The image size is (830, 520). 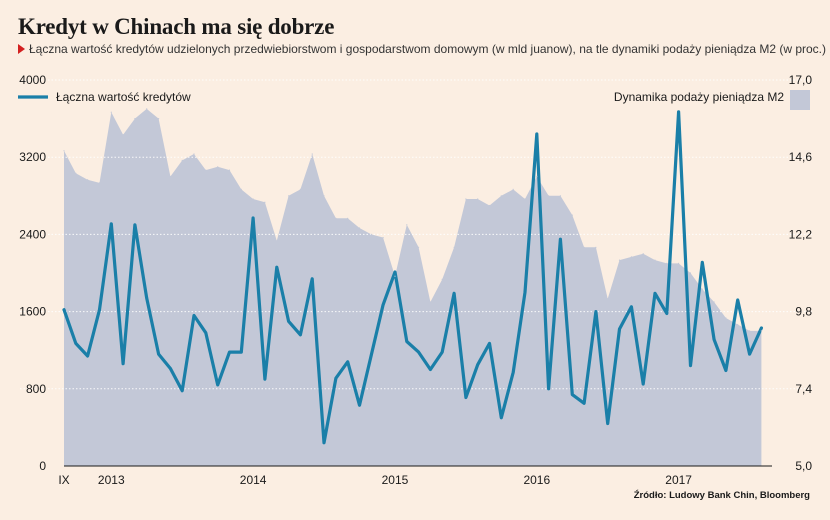 What do you see at coordinates (801, 273) in the screenshot?
I see `right-axis-ticks: 5,0 7,4 9,8 12,2 14,6 17,0` at bounding box center [801, 273].